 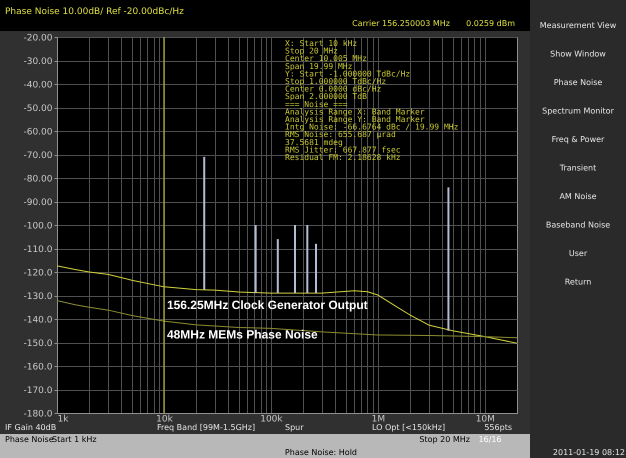 What do you see at coordinates (578, 253) in the screenshot?
I see `text: User` at bounding box center [578, 253].